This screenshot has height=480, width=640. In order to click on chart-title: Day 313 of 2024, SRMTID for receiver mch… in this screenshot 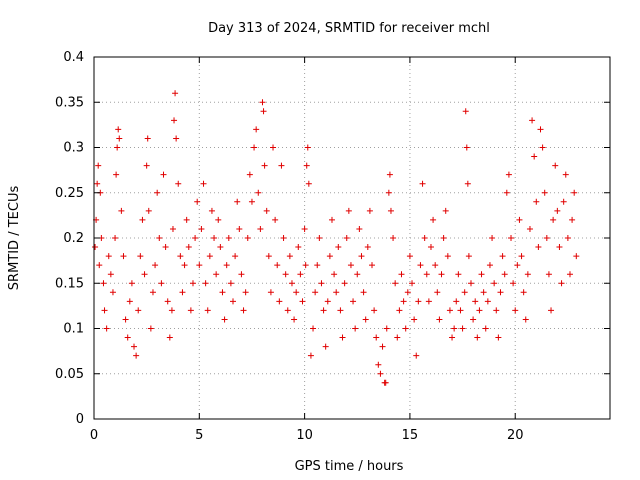, I will do `click(349, 28)`.